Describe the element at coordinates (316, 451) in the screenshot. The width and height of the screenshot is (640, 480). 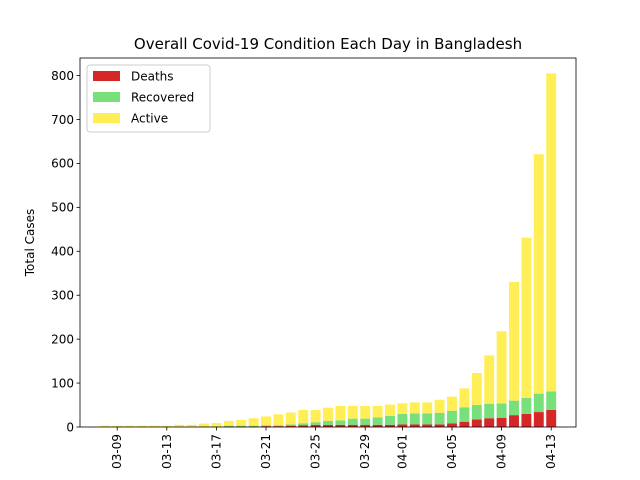
I see `x-tick-label: 03-25` at that location.